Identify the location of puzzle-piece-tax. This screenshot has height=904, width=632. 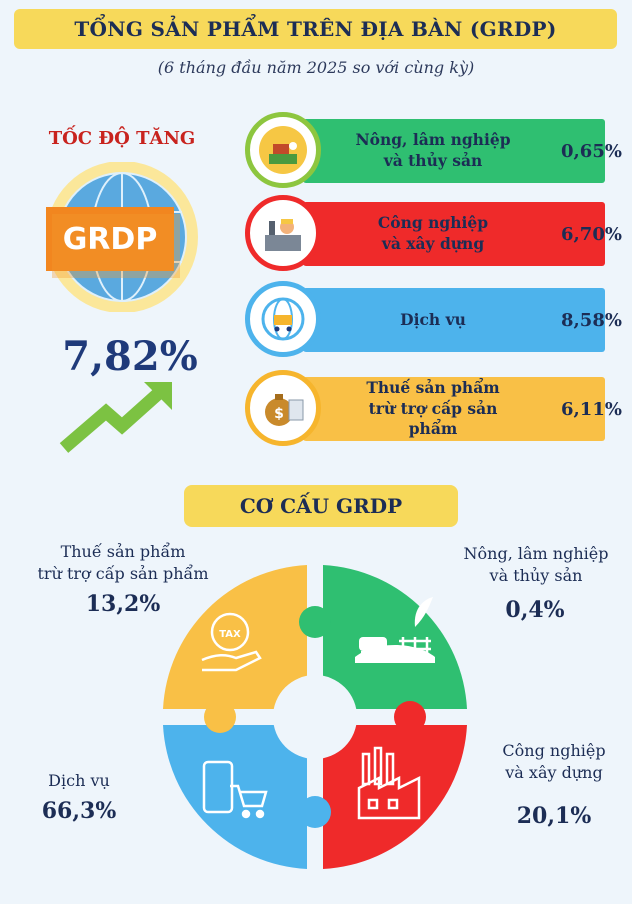
(235, 637).